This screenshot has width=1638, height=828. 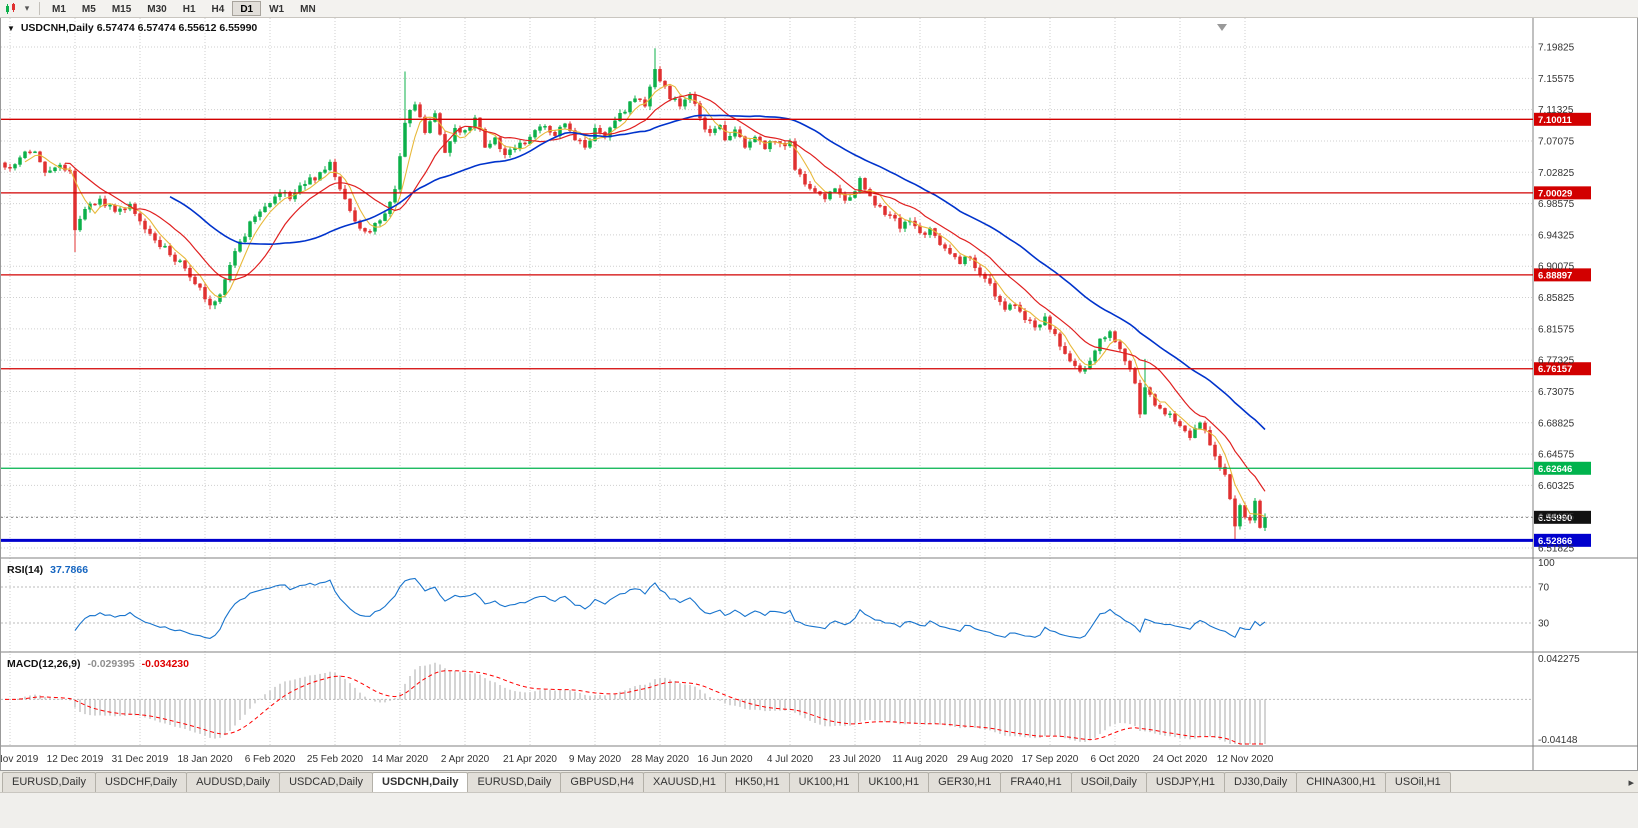 I want to click on chart-tab-china300-h1: CHINA300,H1, so click(x=1341, y=782).